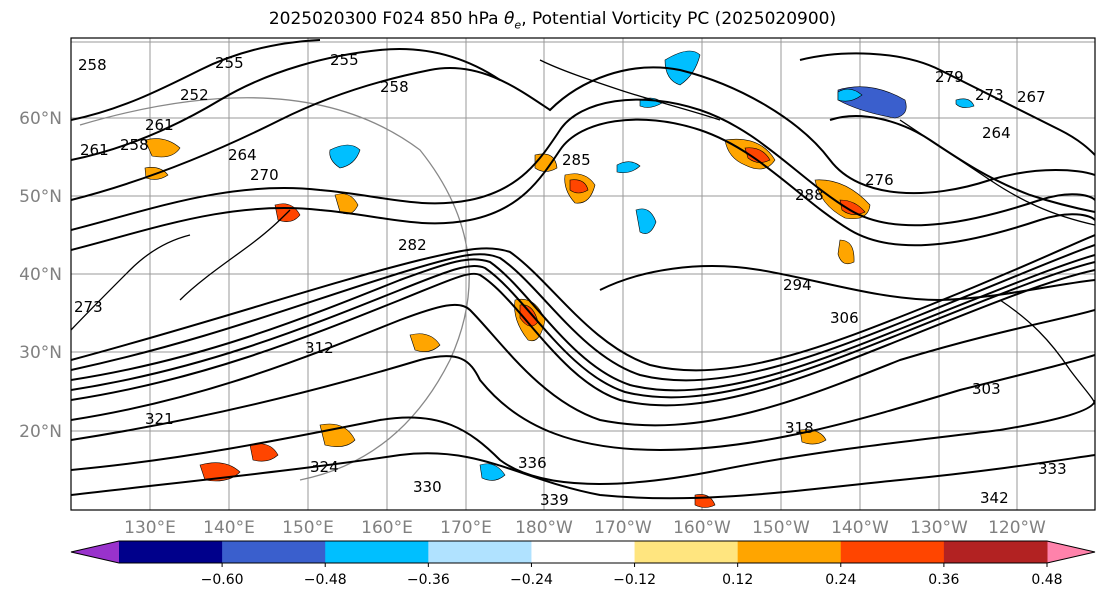 The image size is (1105, 603). Describe the element at coordinates (40, 119) in the screenshot. I see `lat-label: 60°N` at that location.